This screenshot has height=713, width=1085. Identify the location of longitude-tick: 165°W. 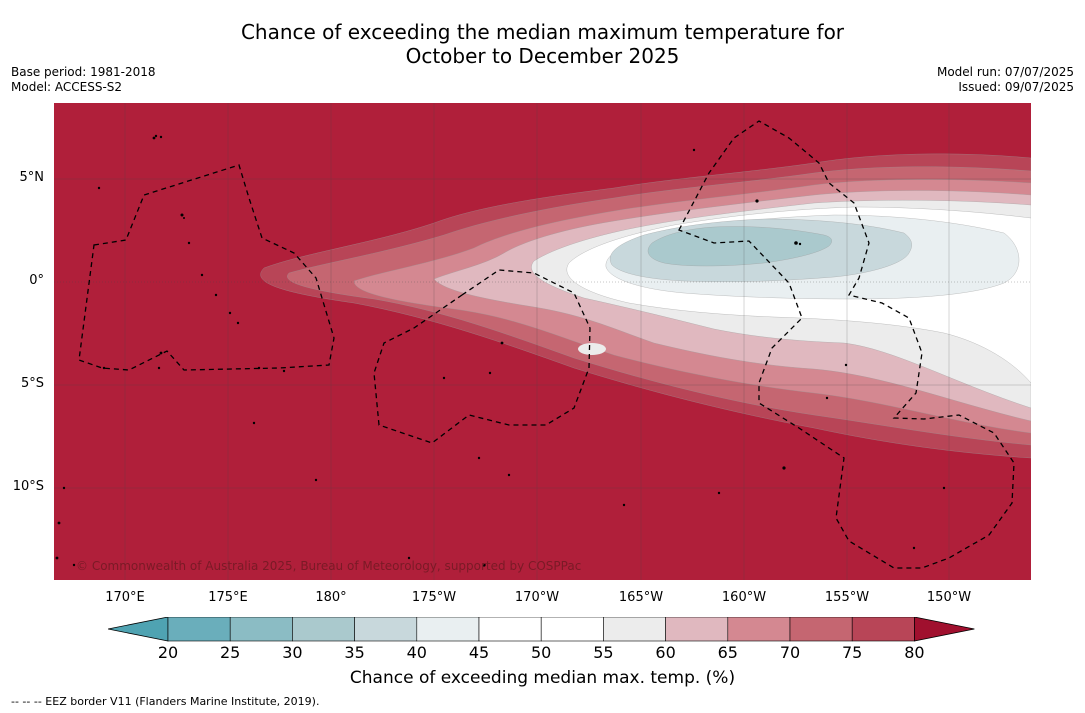
(641, 597).